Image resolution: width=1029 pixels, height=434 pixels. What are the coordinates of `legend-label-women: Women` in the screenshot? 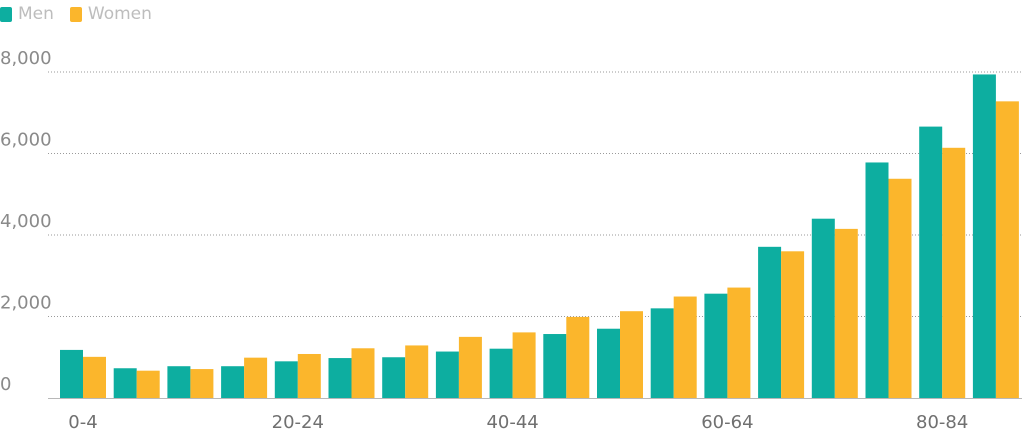 It's located at (119, 14).